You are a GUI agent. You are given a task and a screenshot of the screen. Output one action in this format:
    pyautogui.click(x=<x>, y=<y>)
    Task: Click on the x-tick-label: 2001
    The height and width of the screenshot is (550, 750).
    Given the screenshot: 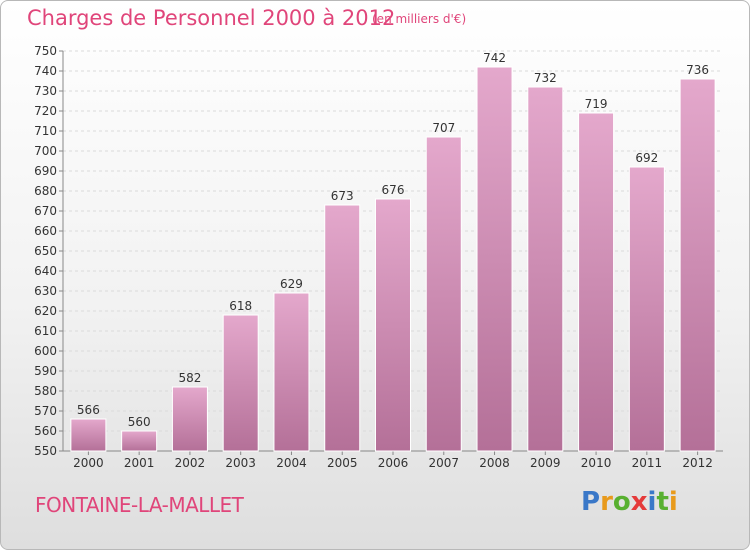 What is the action you would take?
    pyautogui.click(x=139, y=463)
    